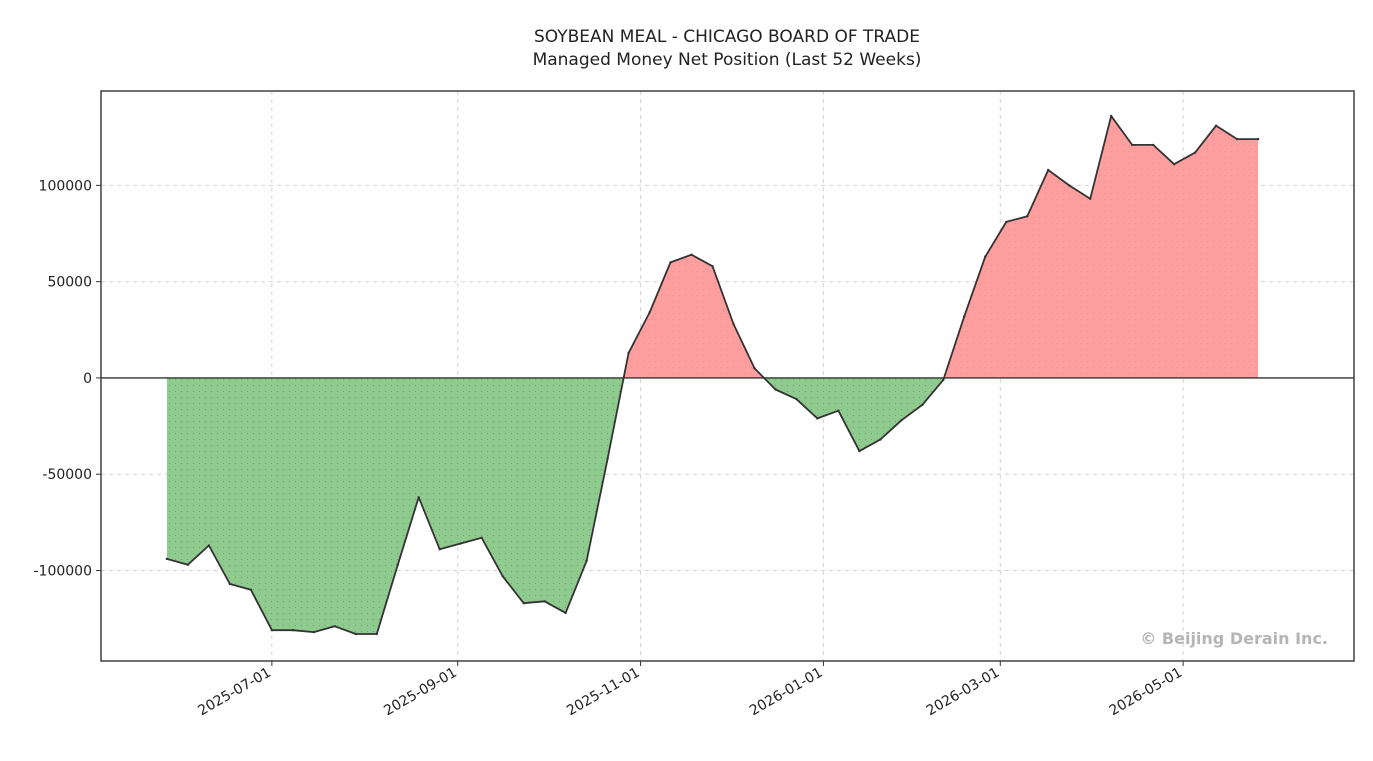 The width and height of the screenshot is (1373, 761). Describe the element at coordinates (963, 692) in the screenshot. I see `x-tick-label: 2026-03-01` at that location.